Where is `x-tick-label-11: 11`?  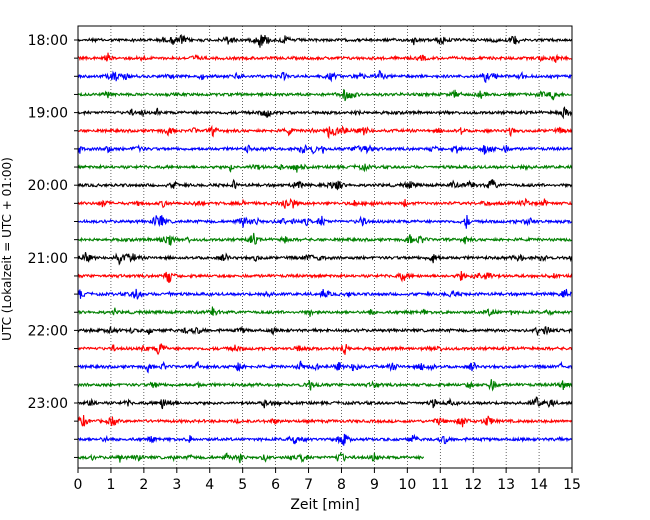 x-tick-label-11: 11 is located at coordinates (440, 485).